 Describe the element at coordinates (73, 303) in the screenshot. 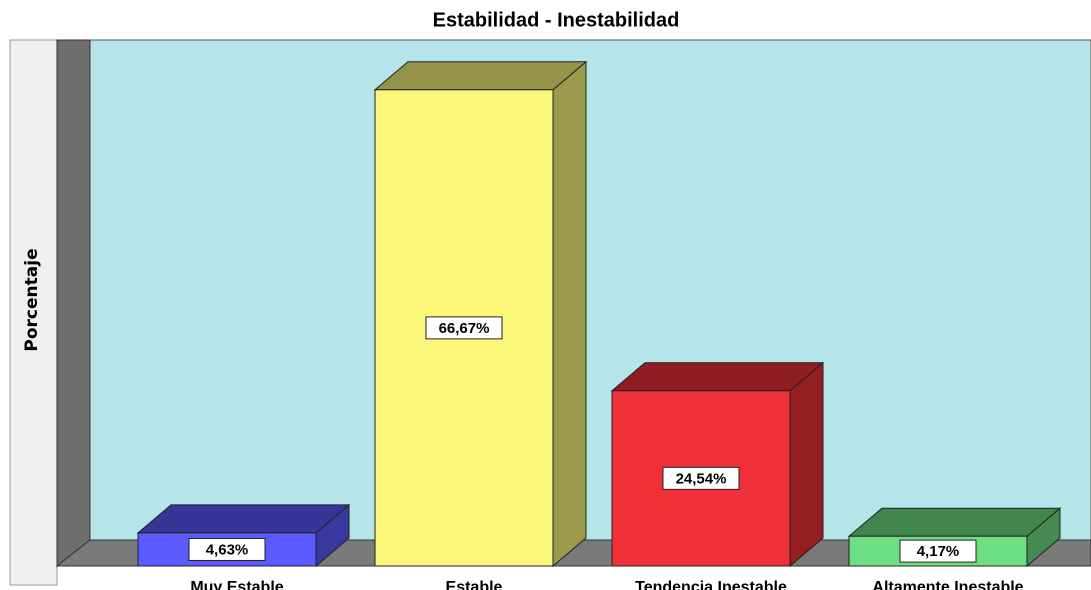

I see `side-wall` at that location.